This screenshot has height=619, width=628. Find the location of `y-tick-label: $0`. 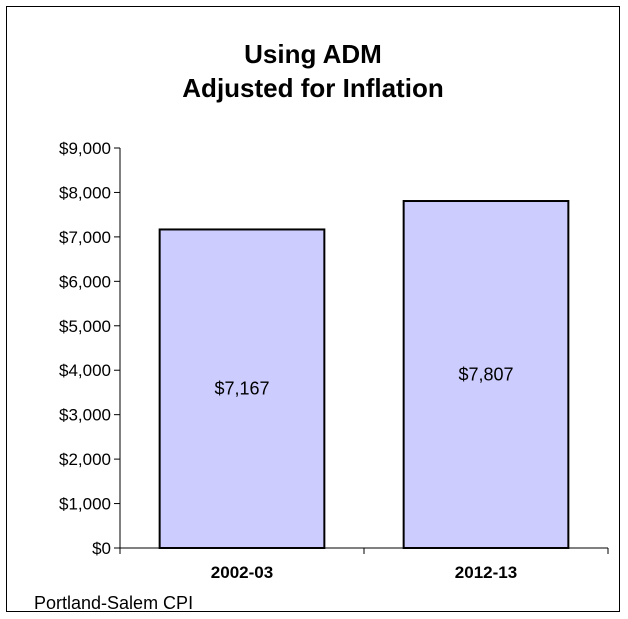

y-tick-label: $0 is located at coordinates (101, 548).